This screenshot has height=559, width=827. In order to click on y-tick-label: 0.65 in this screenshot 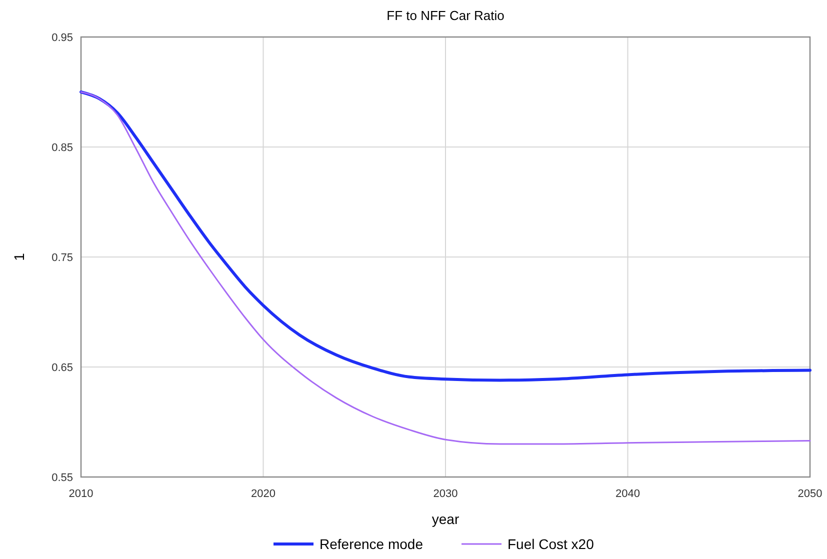, I will do `click(62, 368)`.